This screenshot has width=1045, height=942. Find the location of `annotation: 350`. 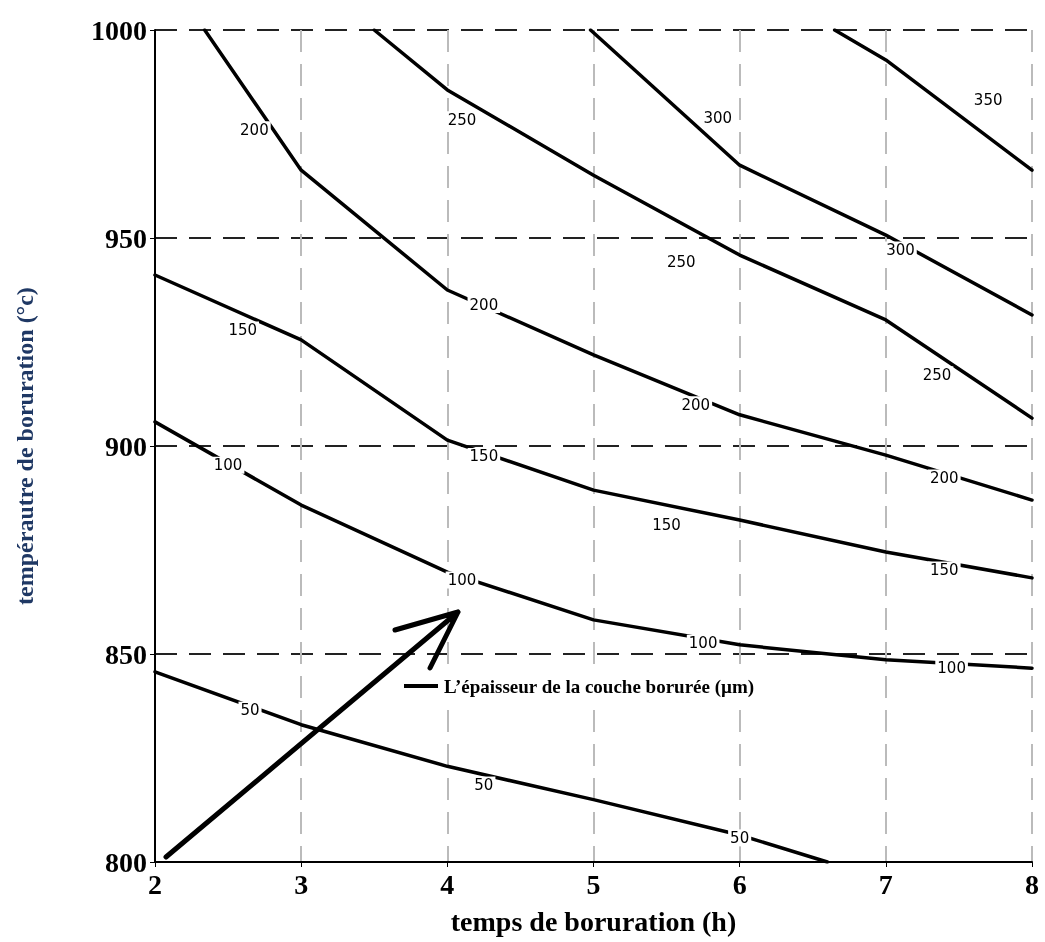

annotation: 350 is located at coordinates (988, 99).